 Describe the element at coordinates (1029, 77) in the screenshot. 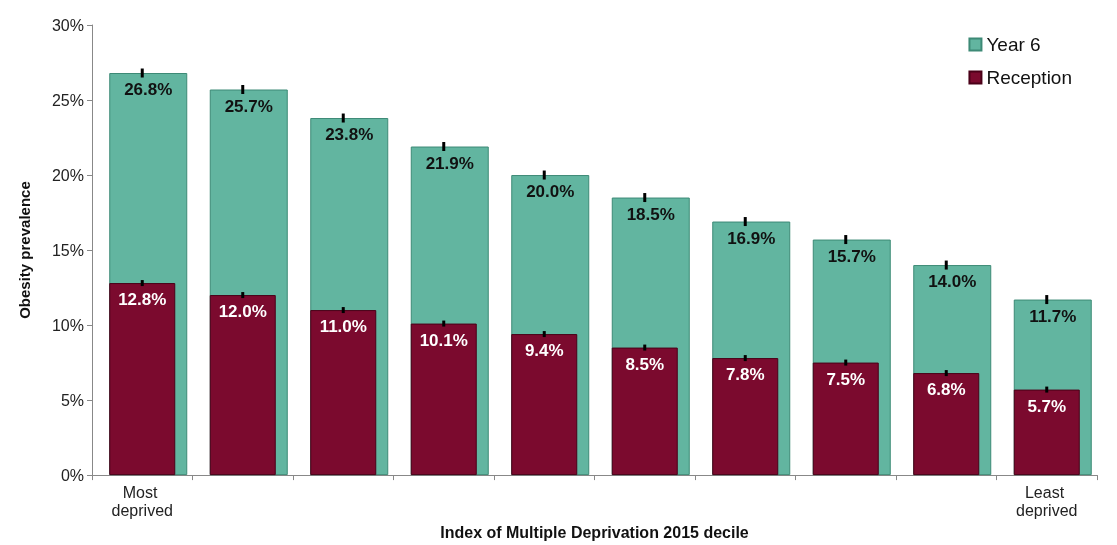

I see `legend-label: Reception` at that location.